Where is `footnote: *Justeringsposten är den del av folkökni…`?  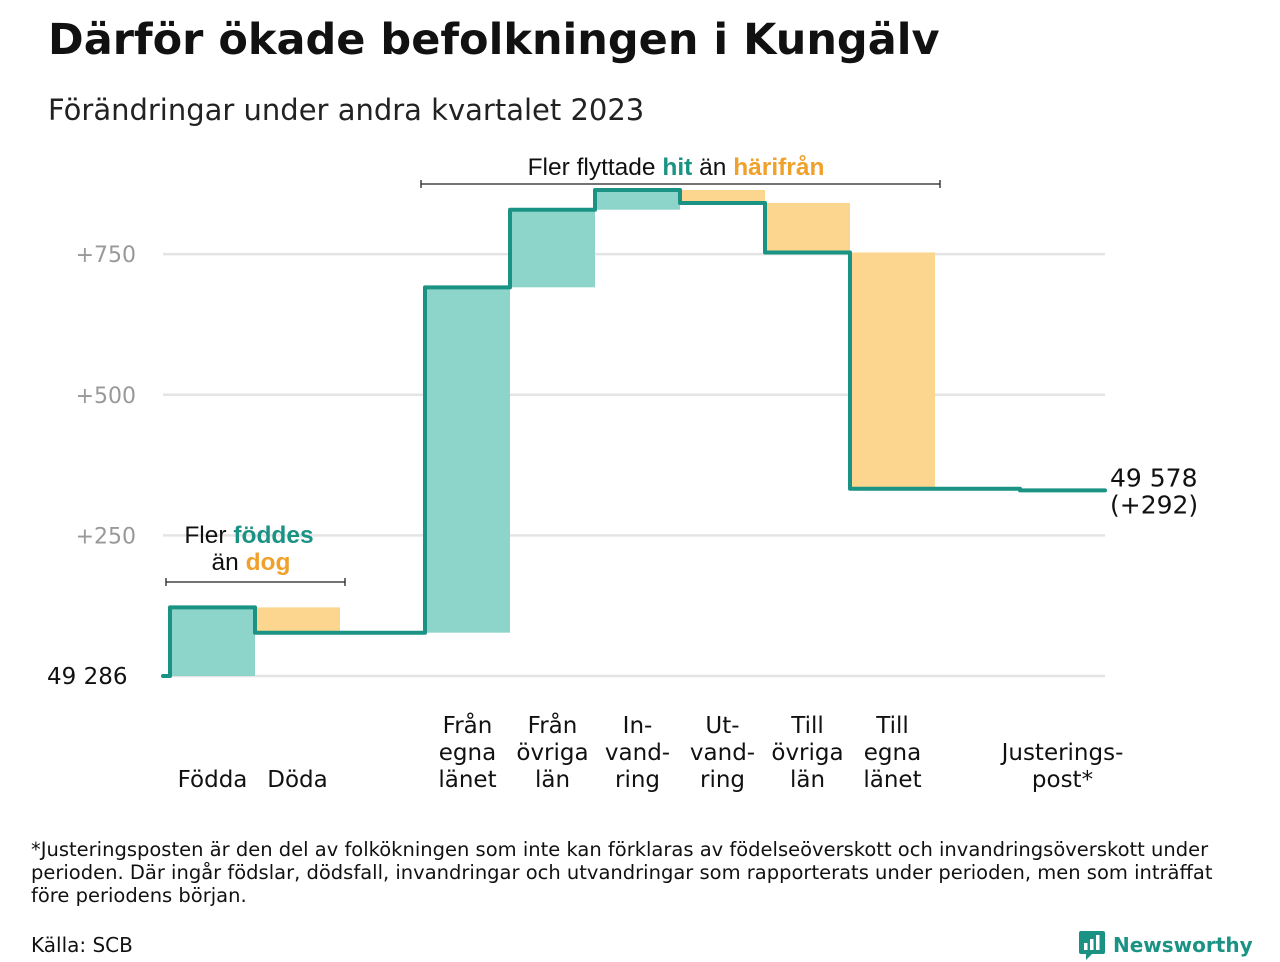
footnote: *Justeringsposten är den del av folkökni… is located at coordinates (622, 872).